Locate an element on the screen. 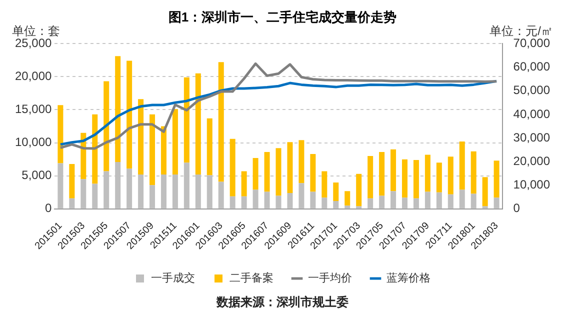 Image resolution: width=565 pixels, height=322 pixels. y2-tick-label: 0 is located at coordinates (516, 208).